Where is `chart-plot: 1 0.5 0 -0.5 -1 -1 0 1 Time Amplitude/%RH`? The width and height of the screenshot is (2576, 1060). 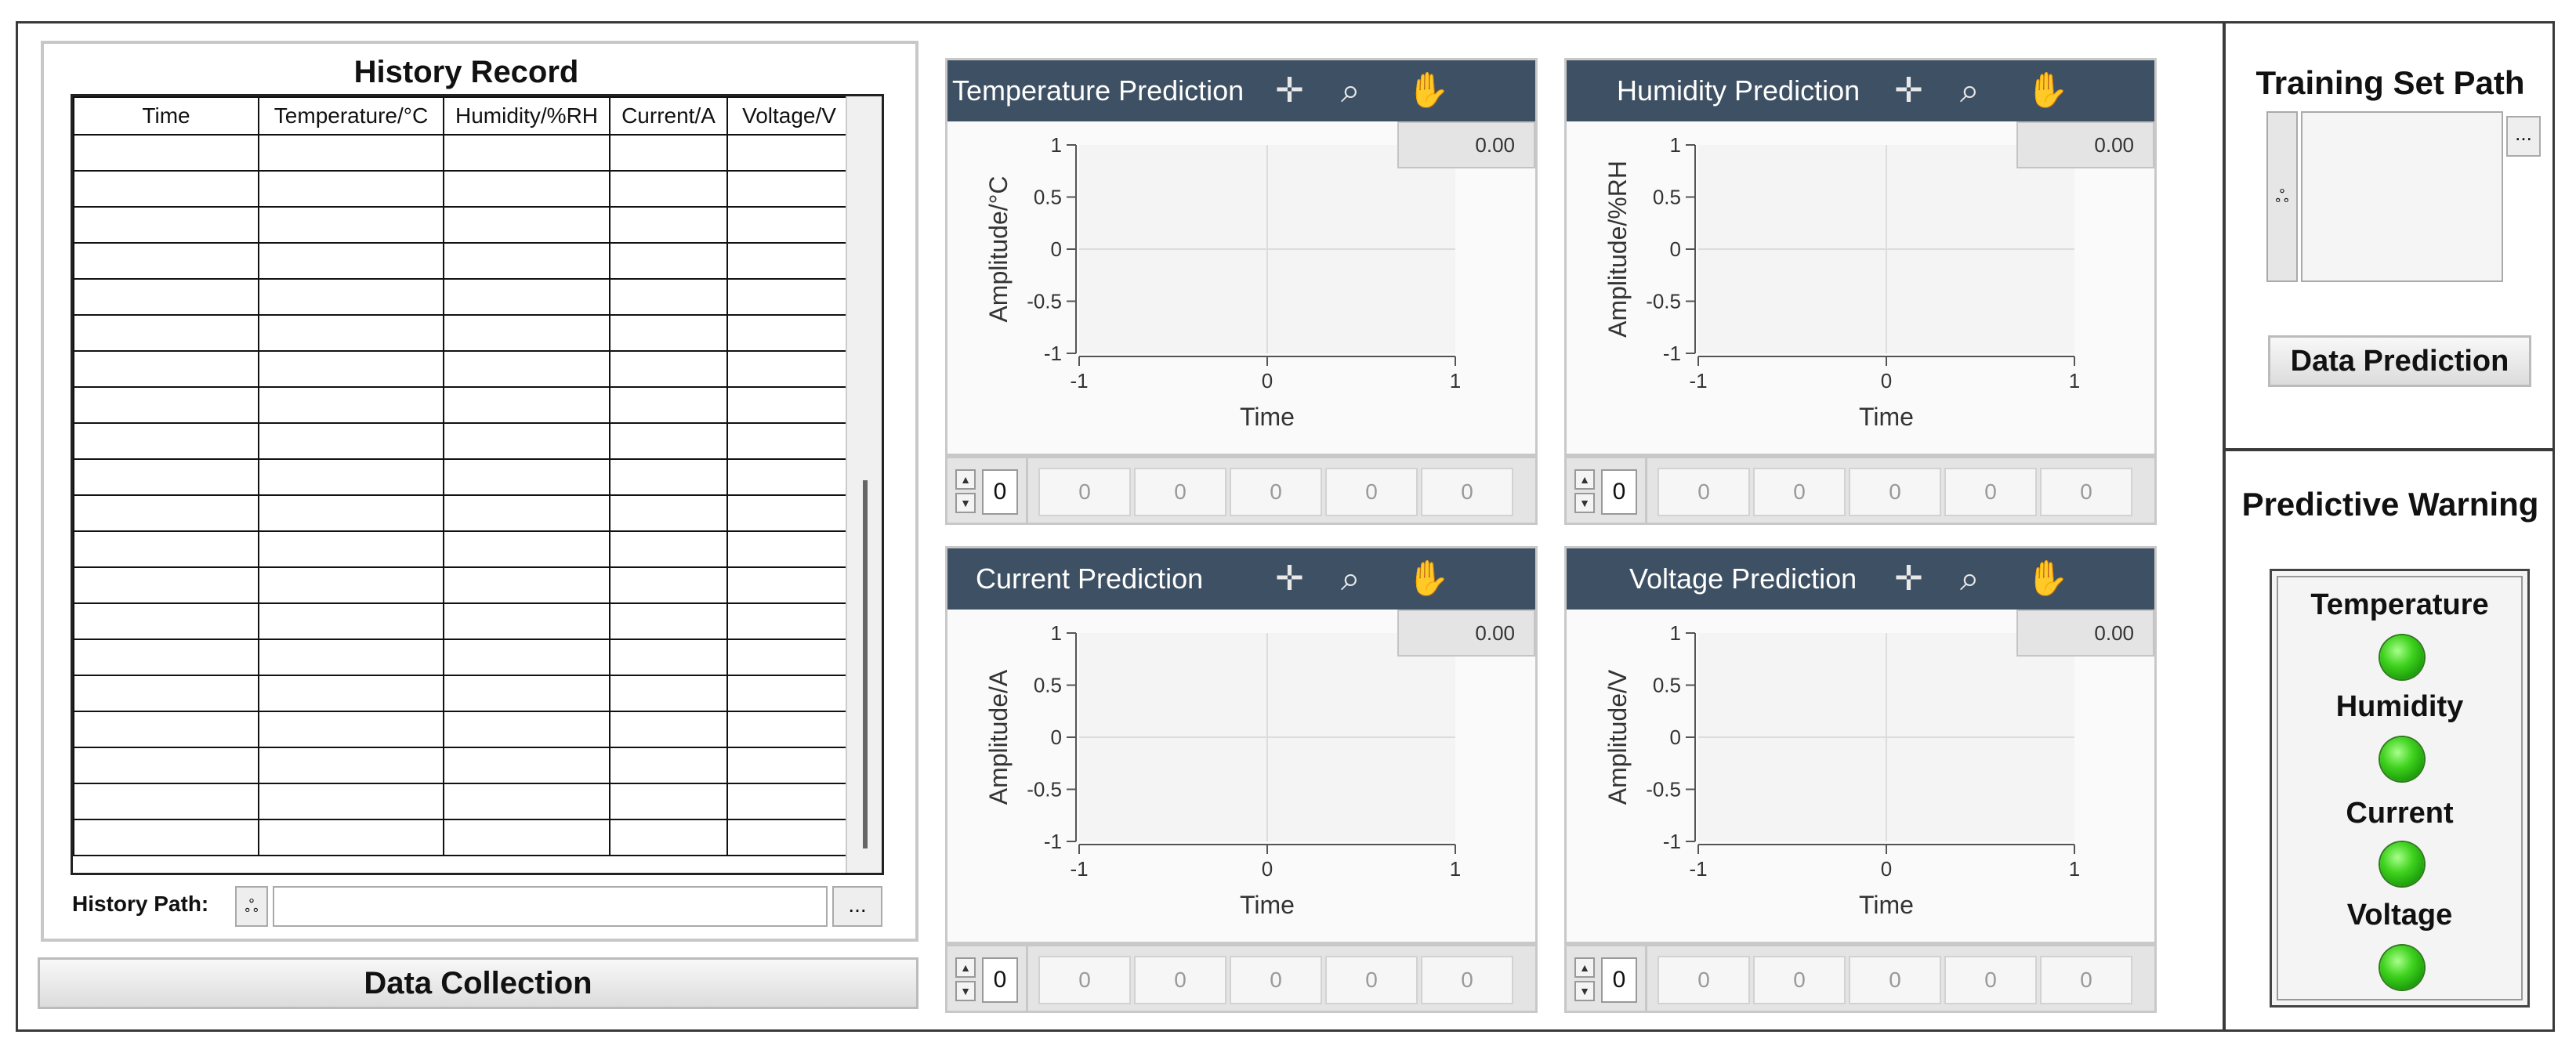
chart-plot: 1 0.5 0 -0.5 -1 -1 0 1 Time Amplitude/%RH is located at coordinates (1860, 287).